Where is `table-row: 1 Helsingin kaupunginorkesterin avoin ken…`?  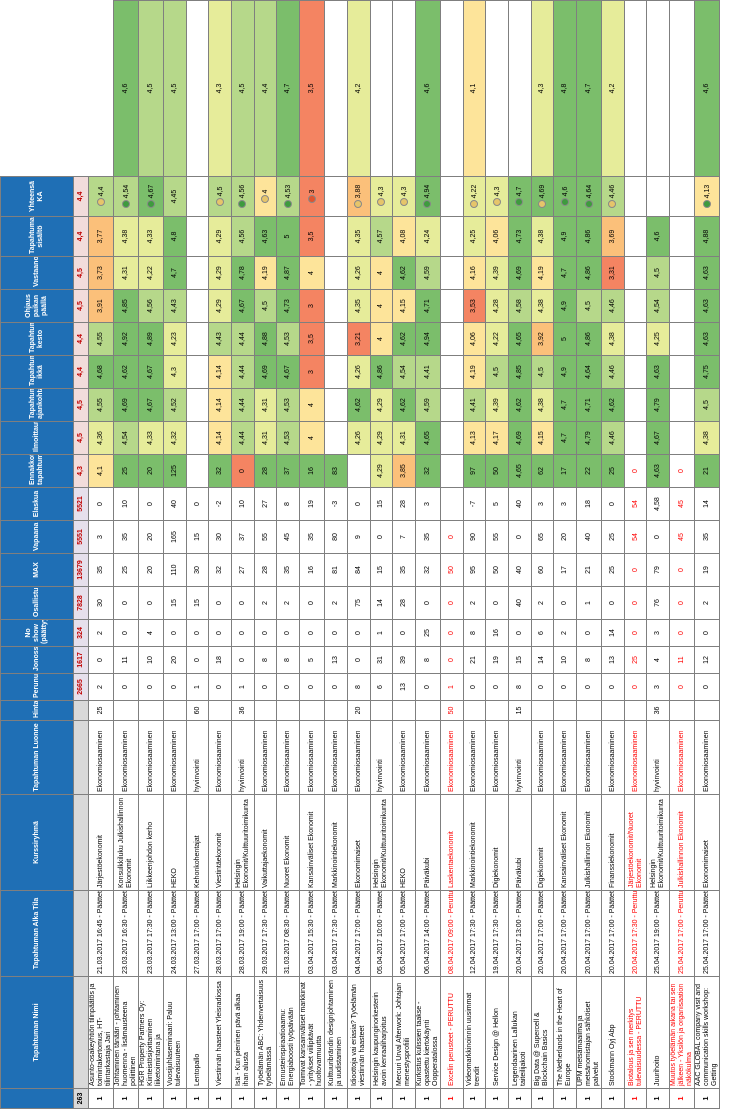
table-row: 1 Helsingin kaupunginorkesterin avoin ken… is located at coordinates (381, 554).